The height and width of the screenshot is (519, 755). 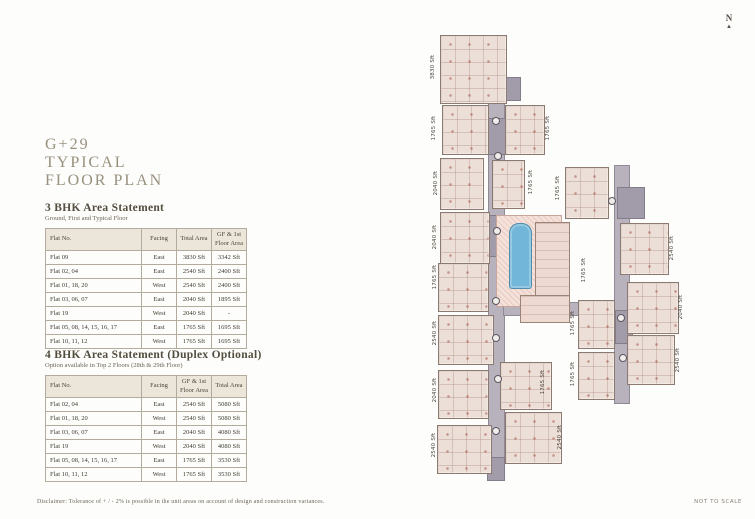 I want to click on stair-core, so click(x=631, y=203).